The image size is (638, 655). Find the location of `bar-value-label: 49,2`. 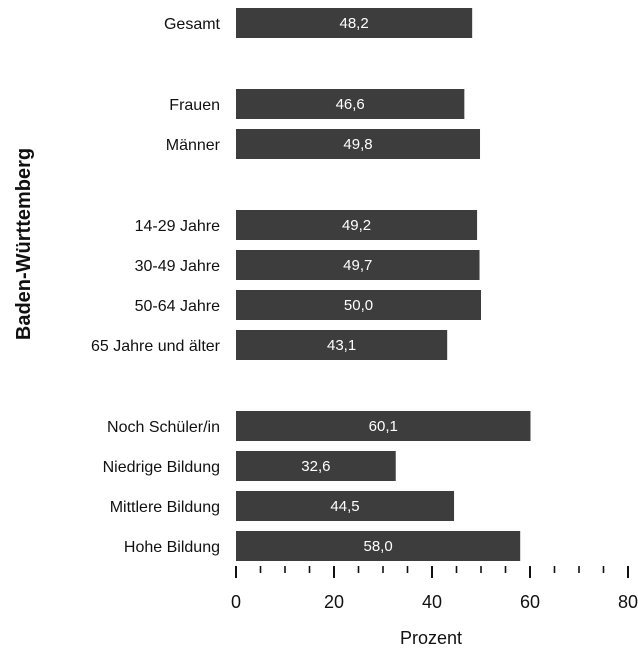

bar-value-label: 49,2 is located at coordinates (356, 225).